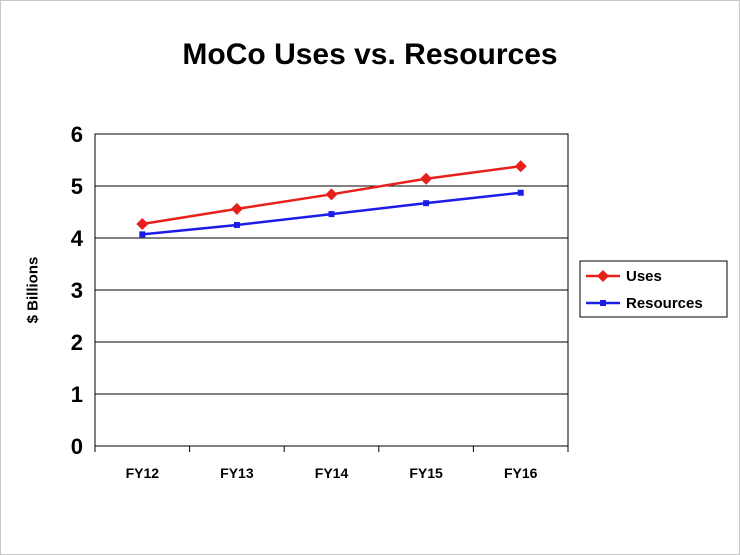 The width and height of the screenshot is (740, 555). I want to click on legend-label-resources: Resources, so click(664, 303).